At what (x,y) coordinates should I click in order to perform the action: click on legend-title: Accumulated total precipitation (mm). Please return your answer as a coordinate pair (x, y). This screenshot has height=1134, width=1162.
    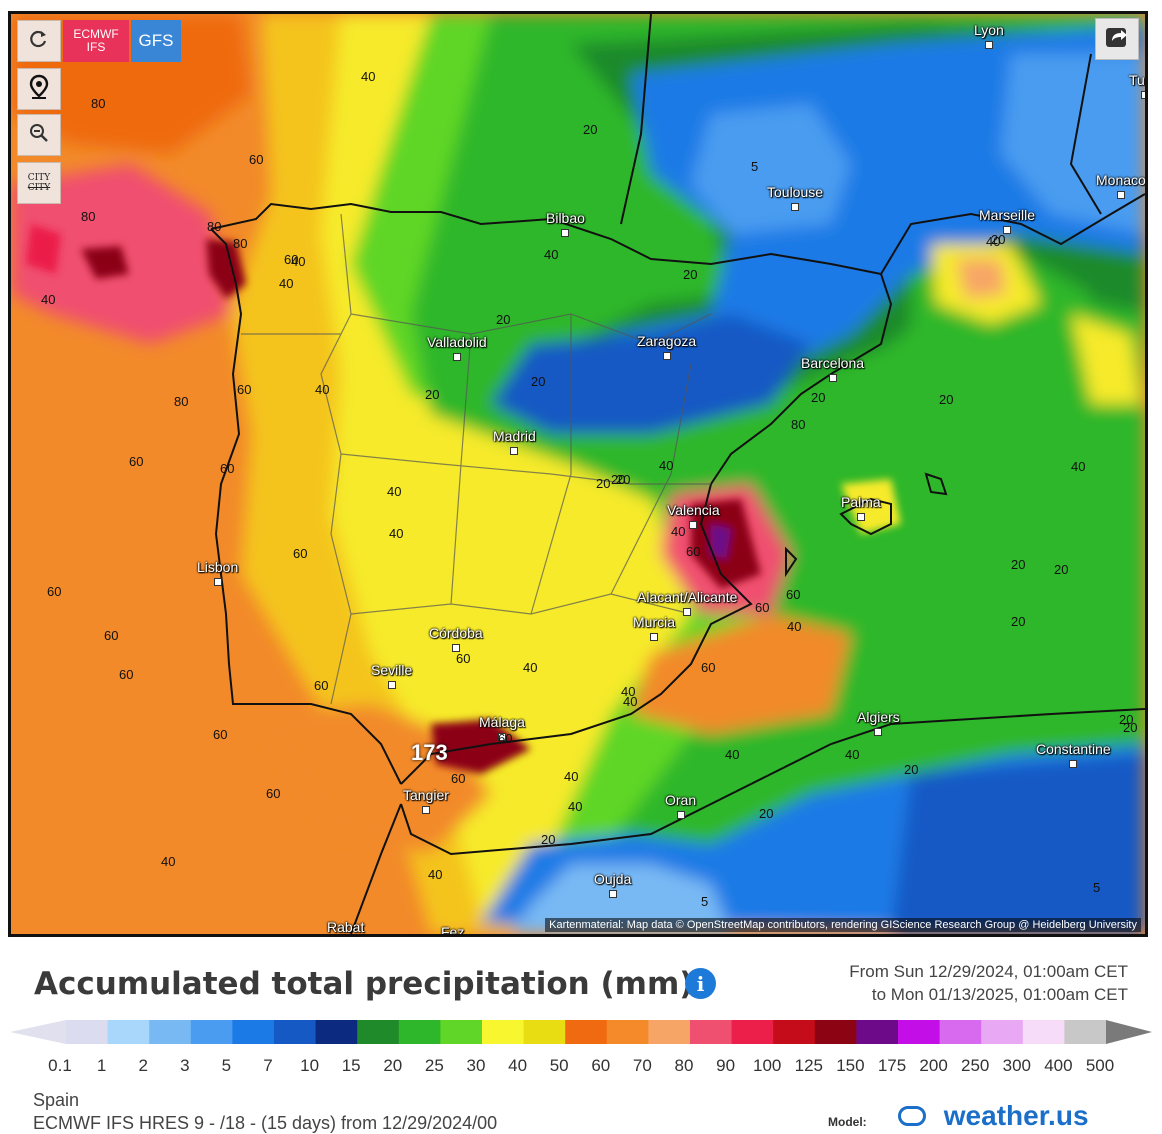
    Looking at the image, I should click on (364, 984).